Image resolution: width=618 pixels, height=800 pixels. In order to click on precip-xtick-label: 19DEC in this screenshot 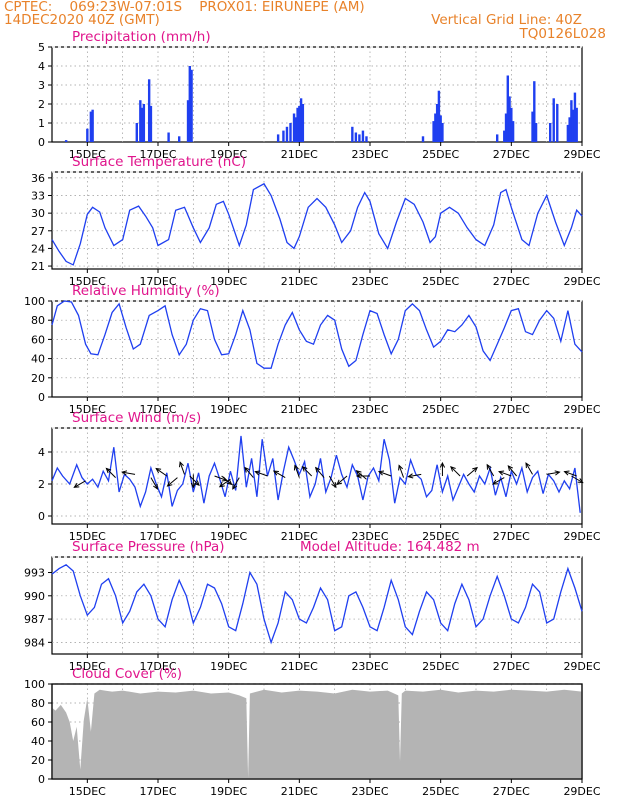, I will do `click(228, 154)`.